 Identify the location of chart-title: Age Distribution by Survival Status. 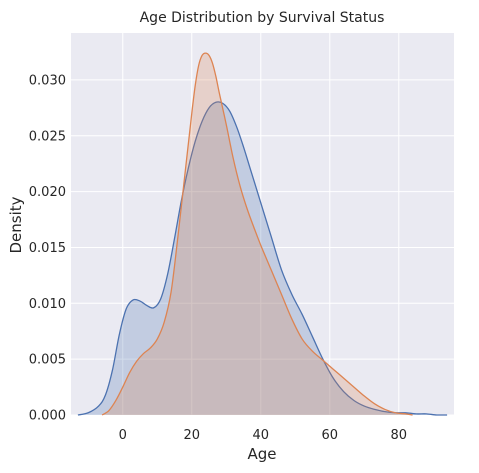
(262, 18).